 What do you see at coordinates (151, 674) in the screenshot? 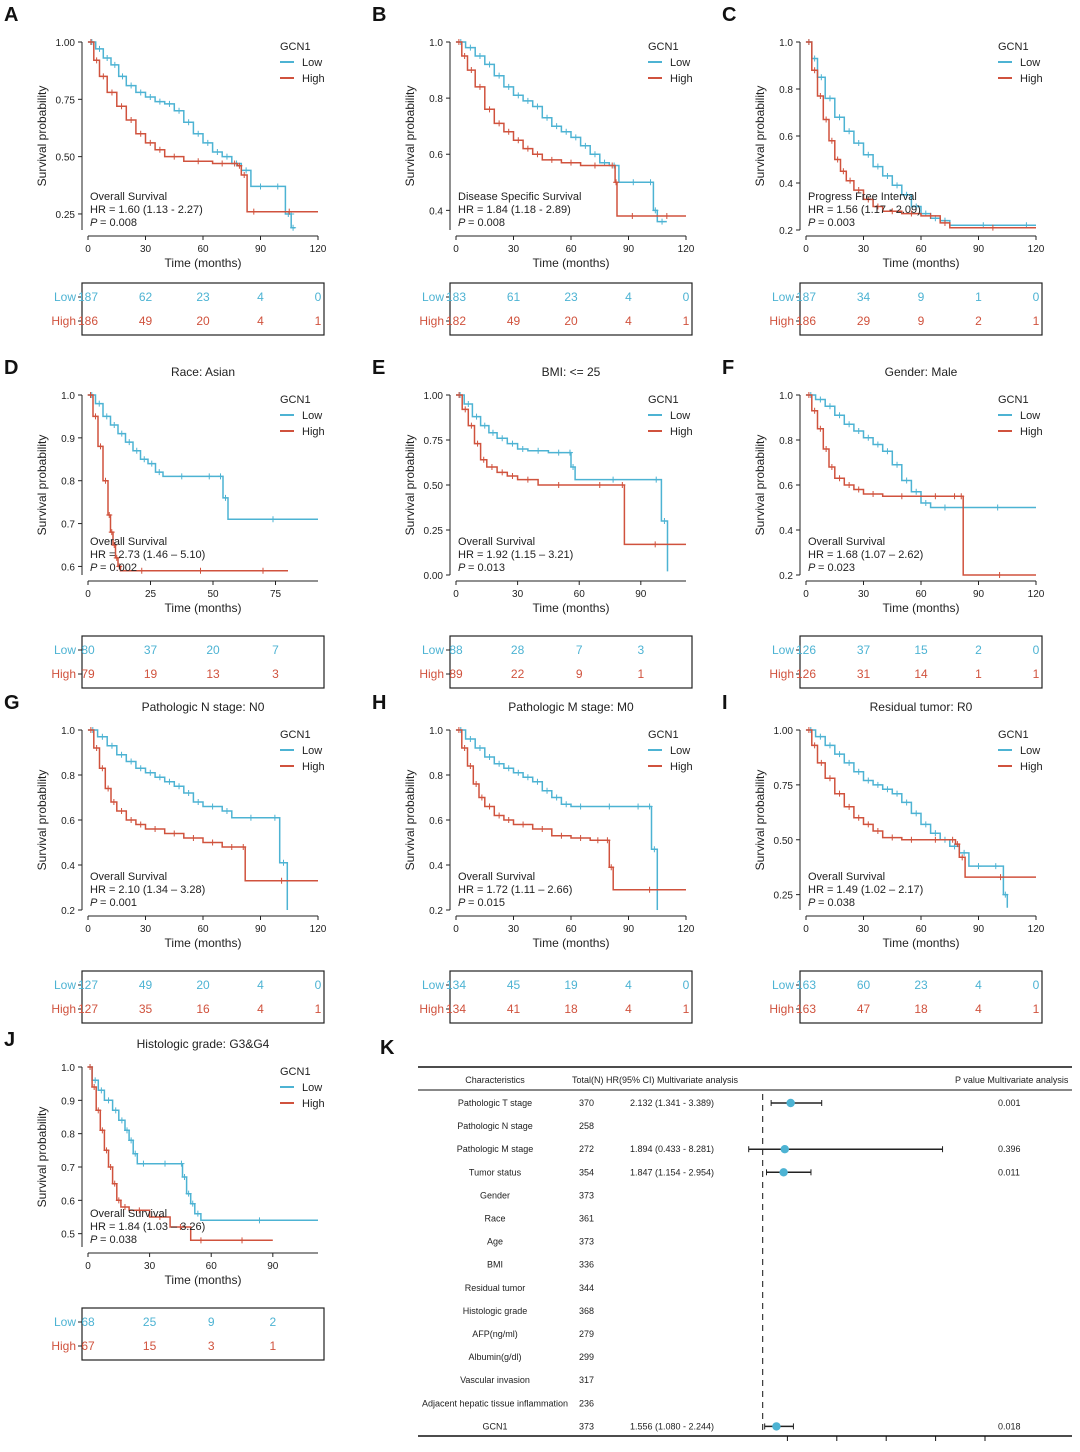
I see `risk-count-high: 19` at bounding box center [151, 674].